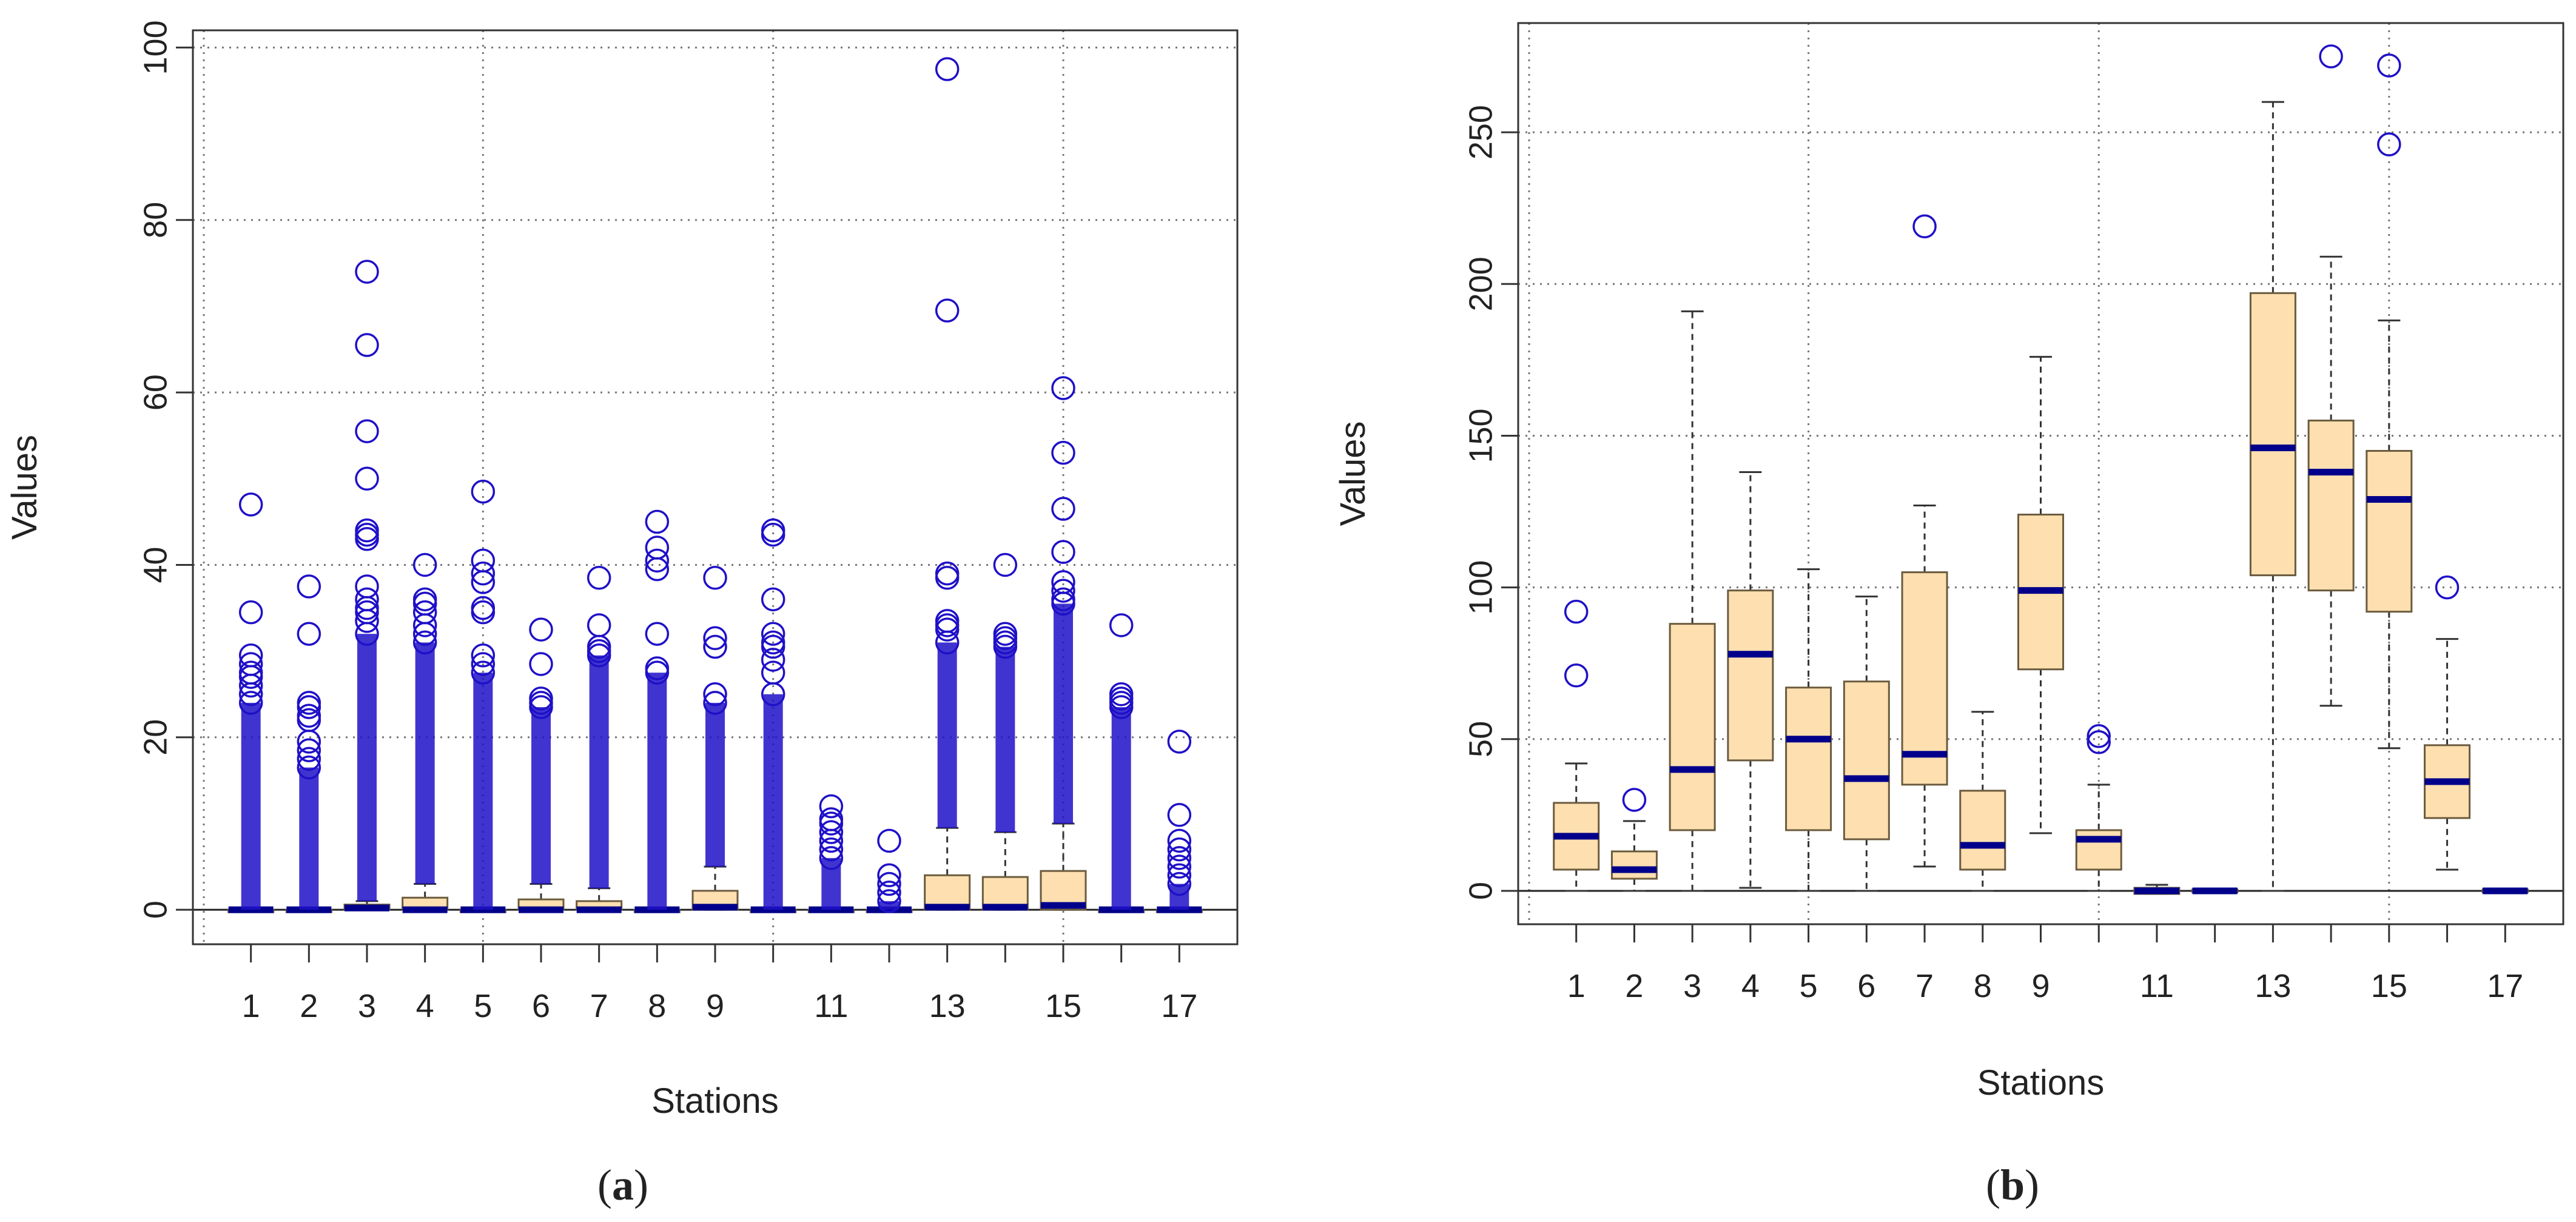 The image size is (2576, 1222). What do you see at coordinates (1063, 1006) in the screenshot?
I see `x-tick-label: 15` at bounding box center [1063, 1006].